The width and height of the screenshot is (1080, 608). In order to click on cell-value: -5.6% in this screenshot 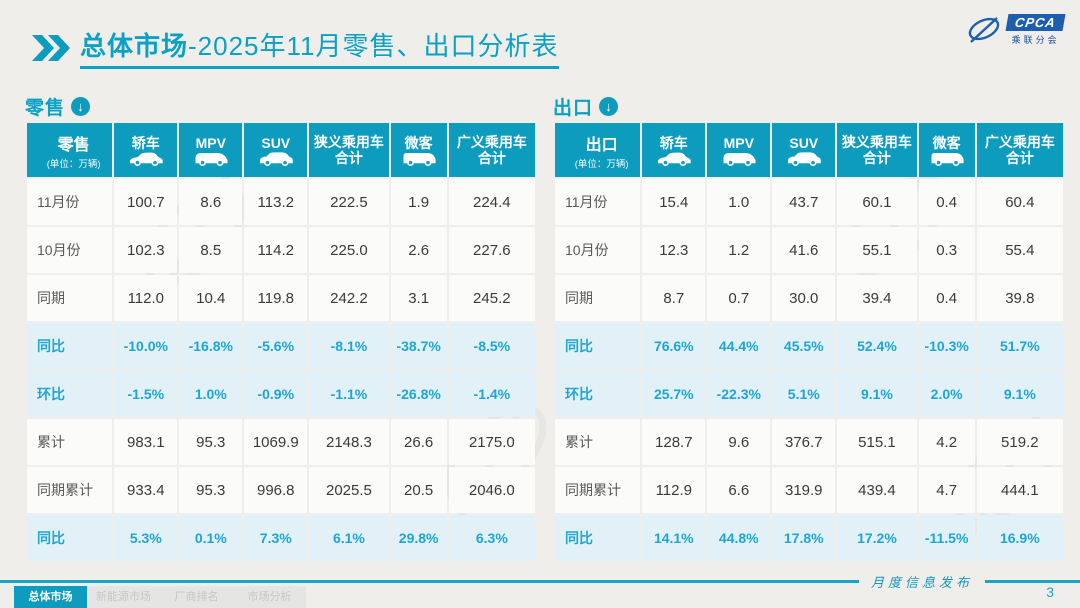, I will do `click(276, 346)`.